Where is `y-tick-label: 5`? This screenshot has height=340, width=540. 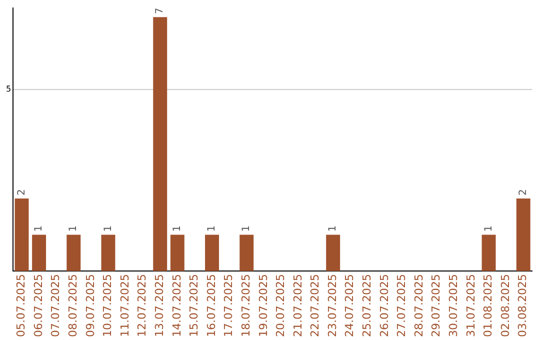 y-tick-label: 5 is located at coordinates (9, 89).